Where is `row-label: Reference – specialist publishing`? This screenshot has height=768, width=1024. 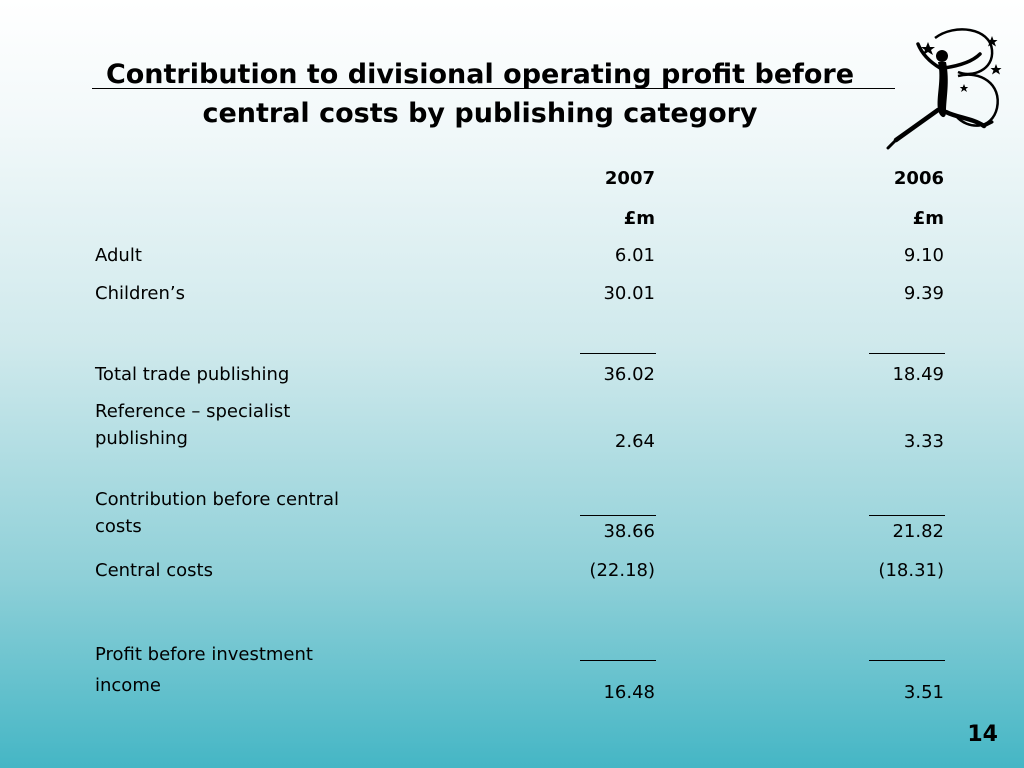 row-label: Reference – specialist publishing is located at coordinates (193, 425).